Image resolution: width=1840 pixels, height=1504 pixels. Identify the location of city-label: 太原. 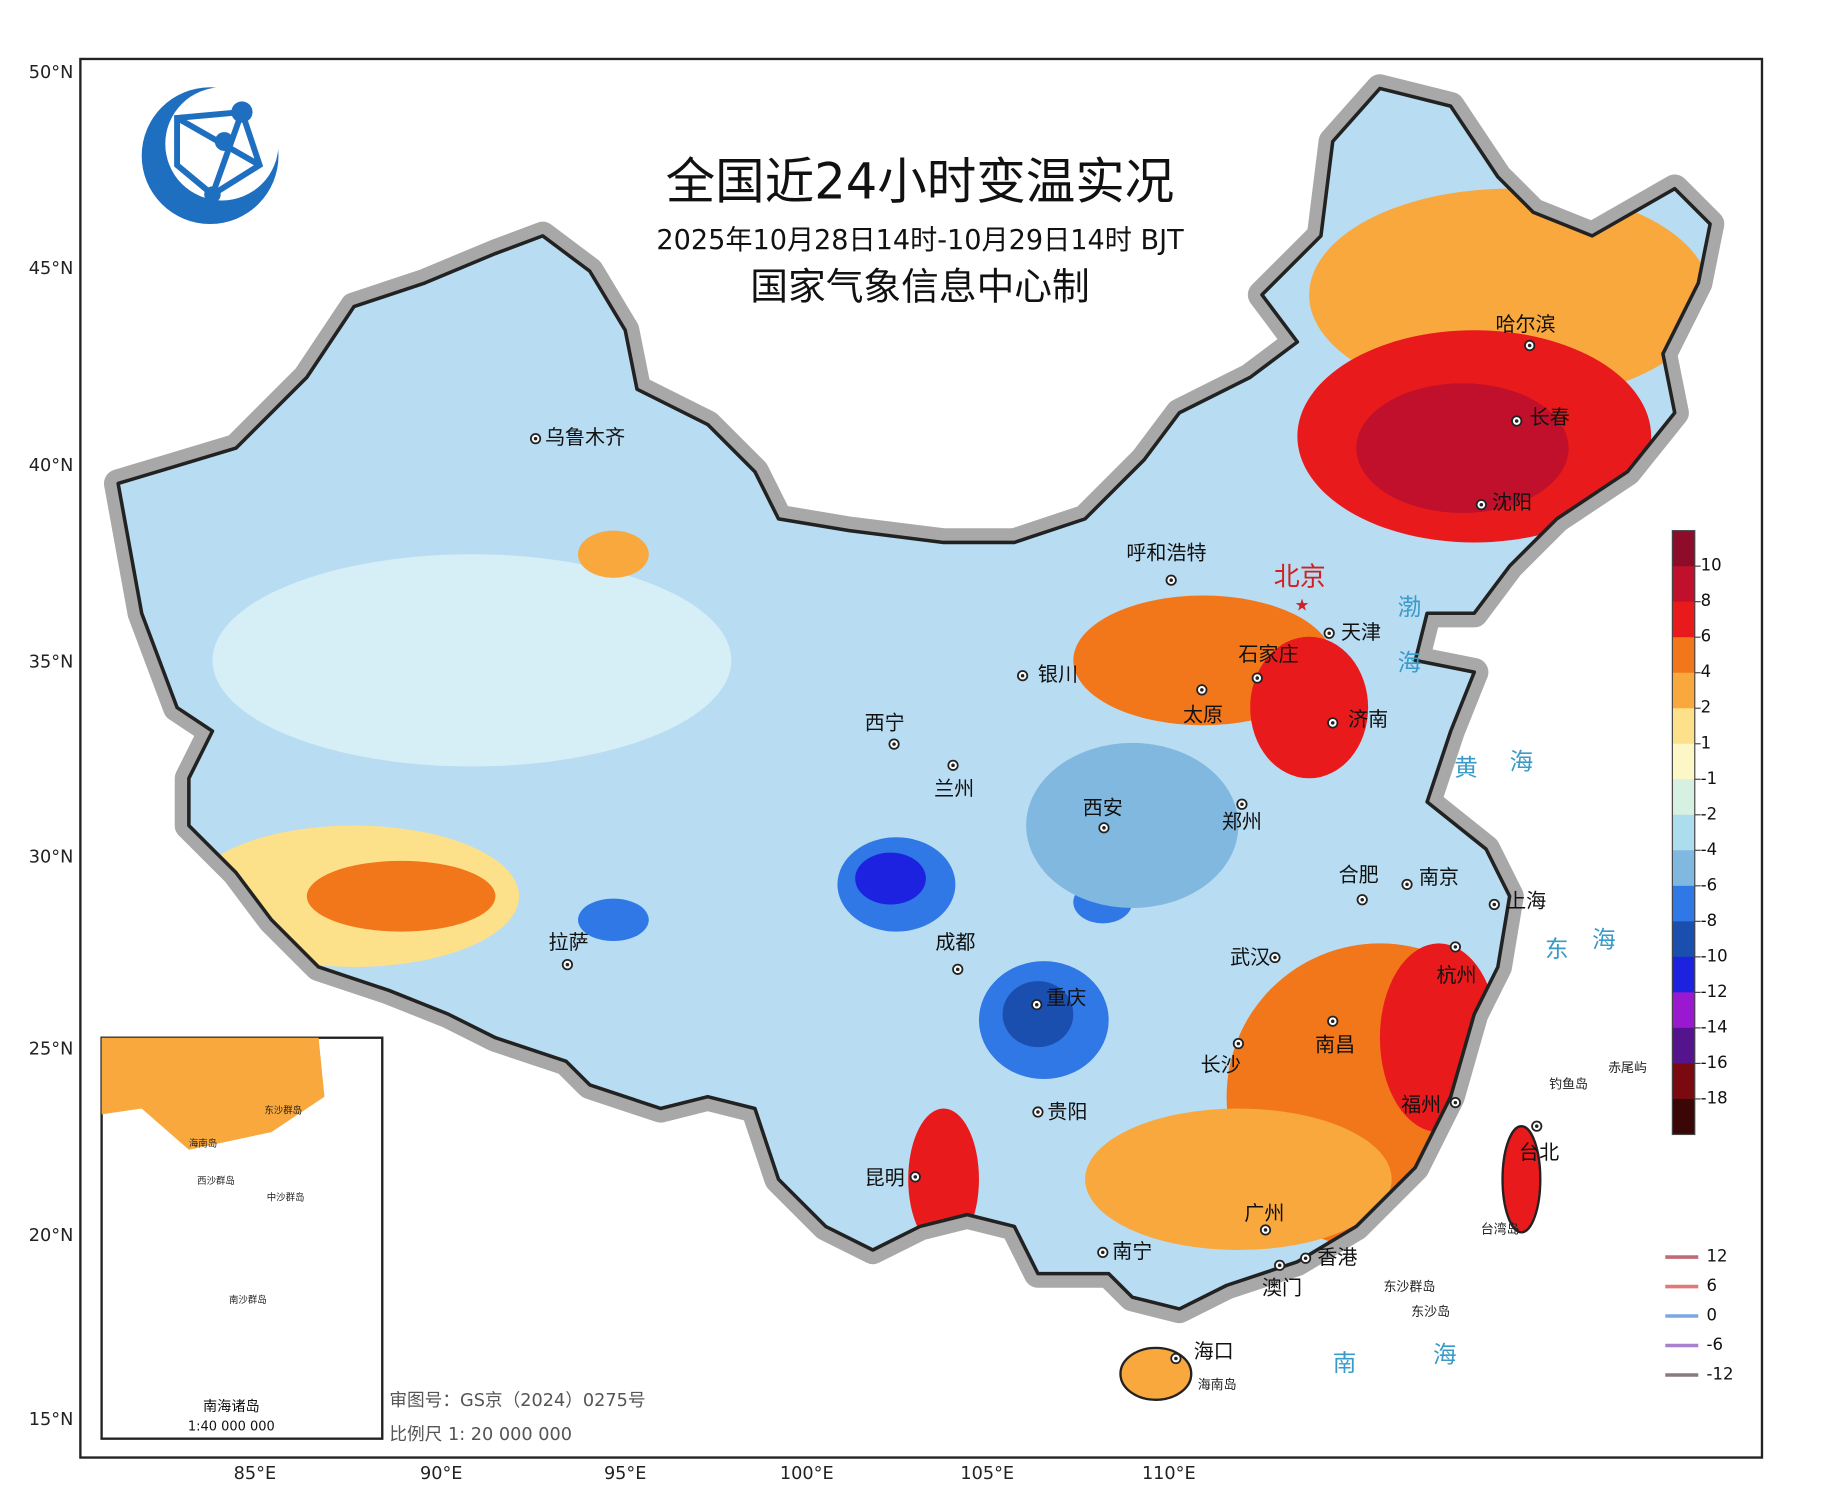
(1203, 714).